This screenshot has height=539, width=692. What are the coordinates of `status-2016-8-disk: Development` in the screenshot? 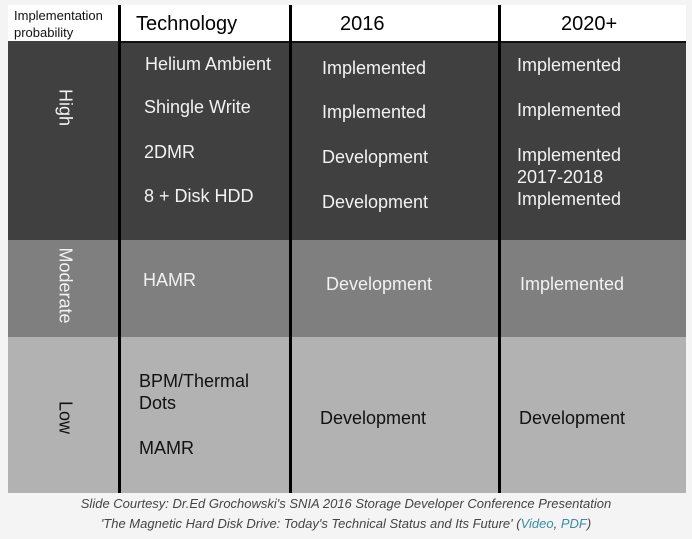 It's located at (375, 202).